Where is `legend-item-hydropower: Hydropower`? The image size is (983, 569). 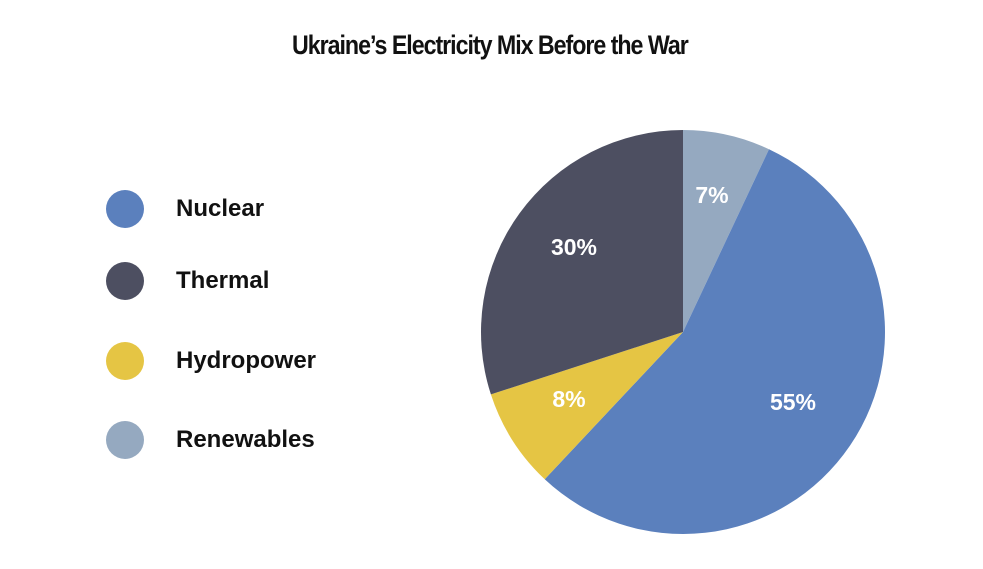 legend-item-hydropower: Hydropower is located at coordinates (211, 361).